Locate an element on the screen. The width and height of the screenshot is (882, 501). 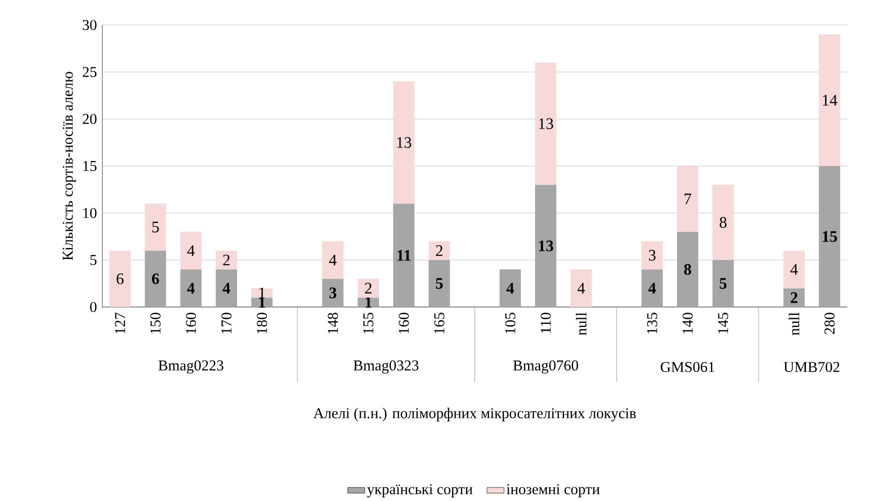
x-tick-label: 155 is located at coordinates (368, 323).